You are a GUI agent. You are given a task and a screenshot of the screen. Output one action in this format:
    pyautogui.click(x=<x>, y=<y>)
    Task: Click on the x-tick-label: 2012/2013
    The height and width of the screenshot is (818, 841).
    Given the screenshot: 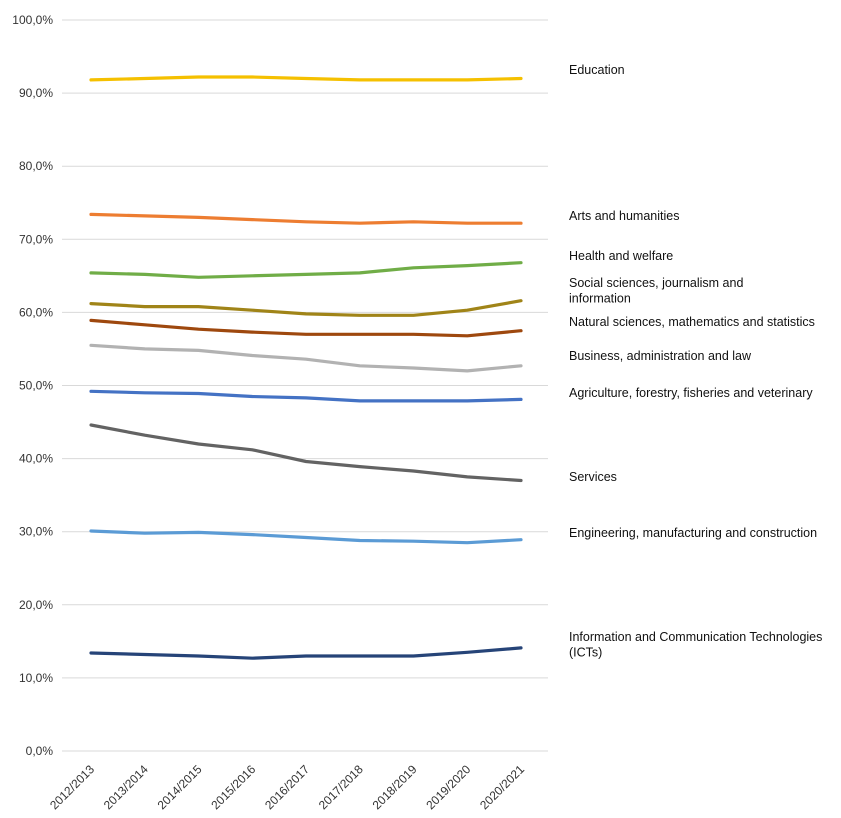 What is the action you would take?
    pyautogui.click(x=72, y=787)
    